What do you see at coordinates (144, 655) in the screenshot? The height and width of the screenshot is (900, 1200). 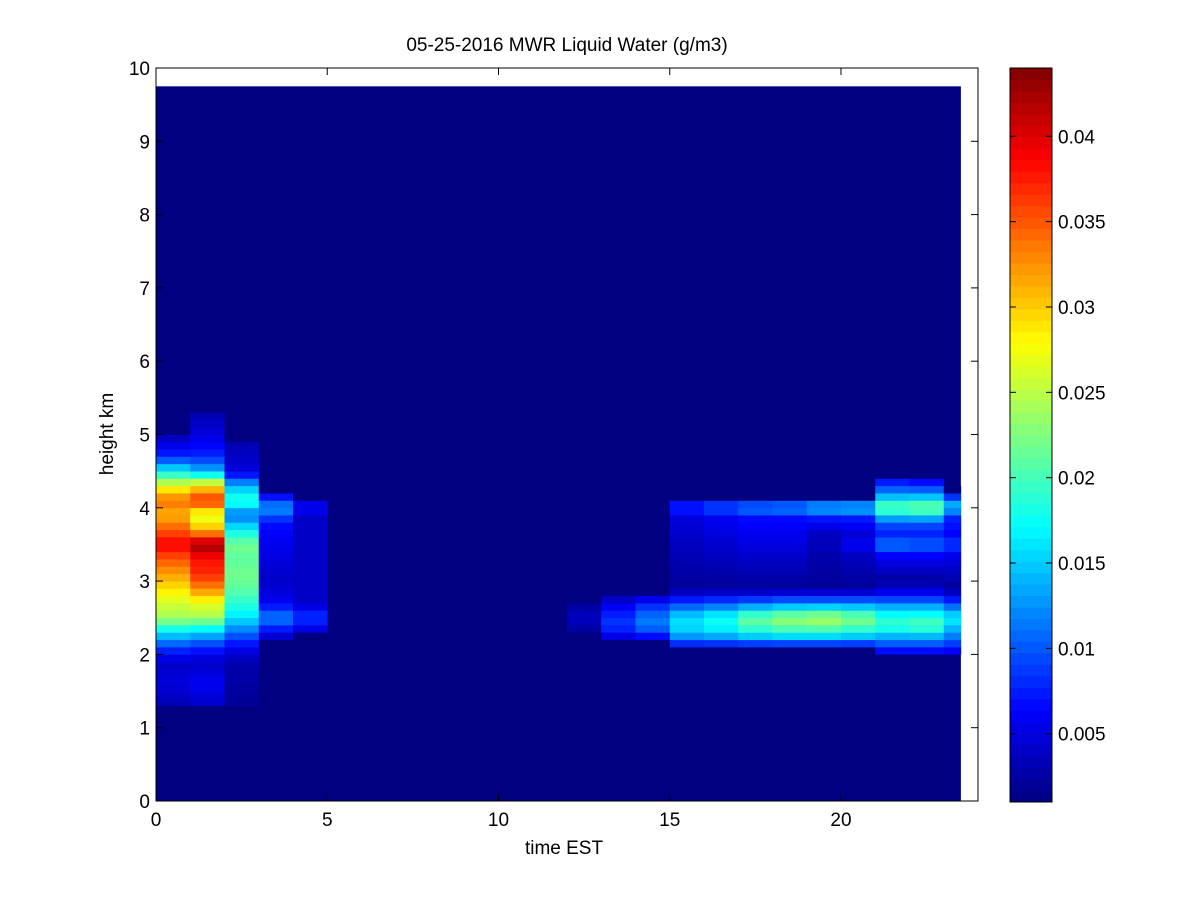 I see `y-tick-label: 2` at bounding box center [144, 655].